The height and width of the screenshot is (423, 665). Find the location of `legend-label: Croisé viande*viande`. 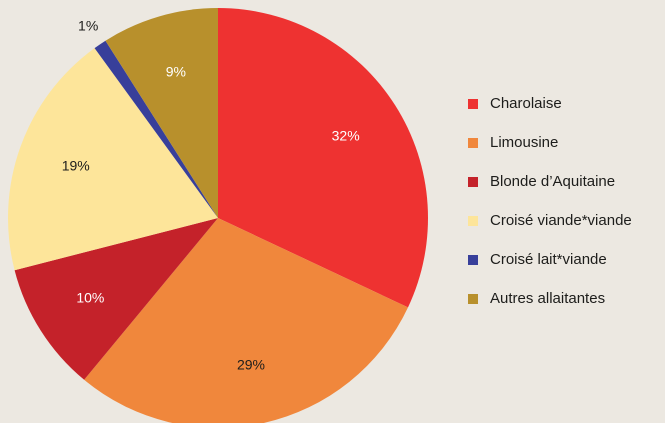

legend-label: Croisé viande*viande is located at coordinates (561, 220).